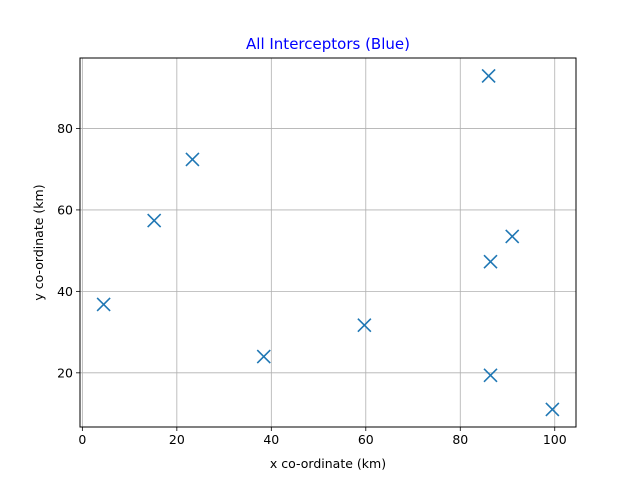 The height and width of the screenshot is (480, 640). Describe the element at coordinates (366, 439) in the screenshot. I see `x-tick-label: 60` at that location.